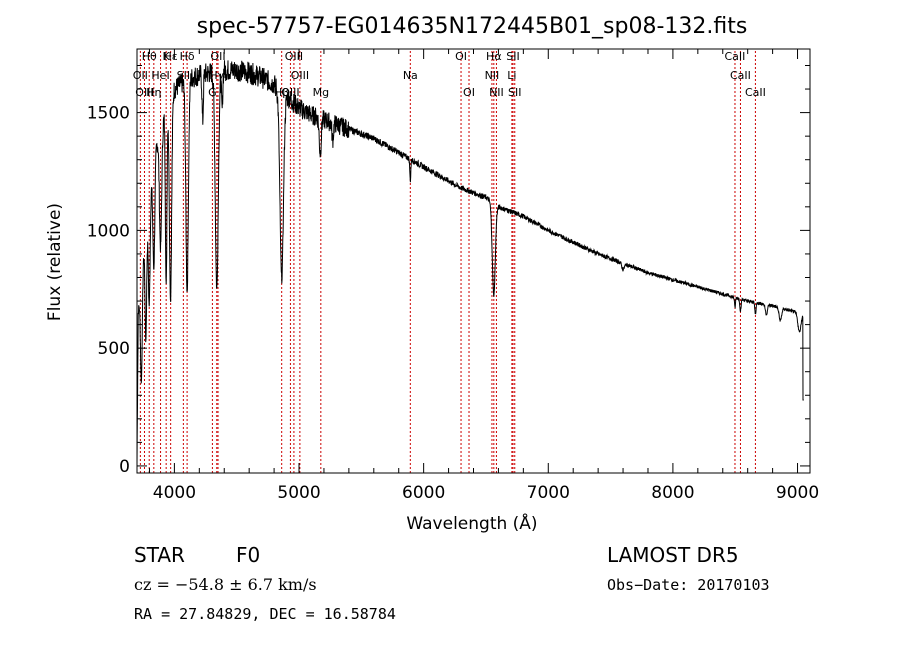 The height and width of the screenshot is (649, 900). What do you see at coordinates (423, 493) in the screenshot?
I see `x-tick-label: 6000` at bounding box center [423, 493].